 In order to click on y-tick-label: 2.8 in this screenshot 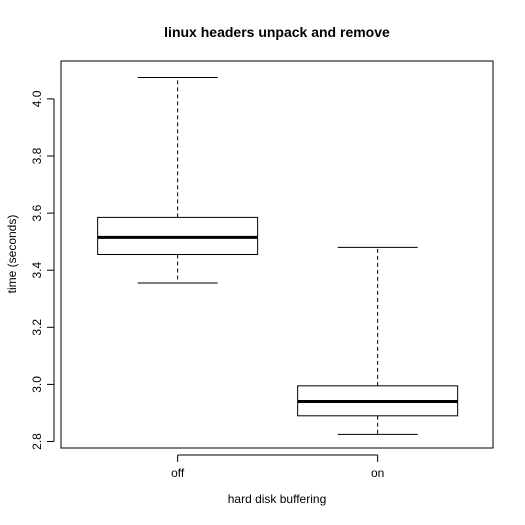, I will do `click(37, 441)`.